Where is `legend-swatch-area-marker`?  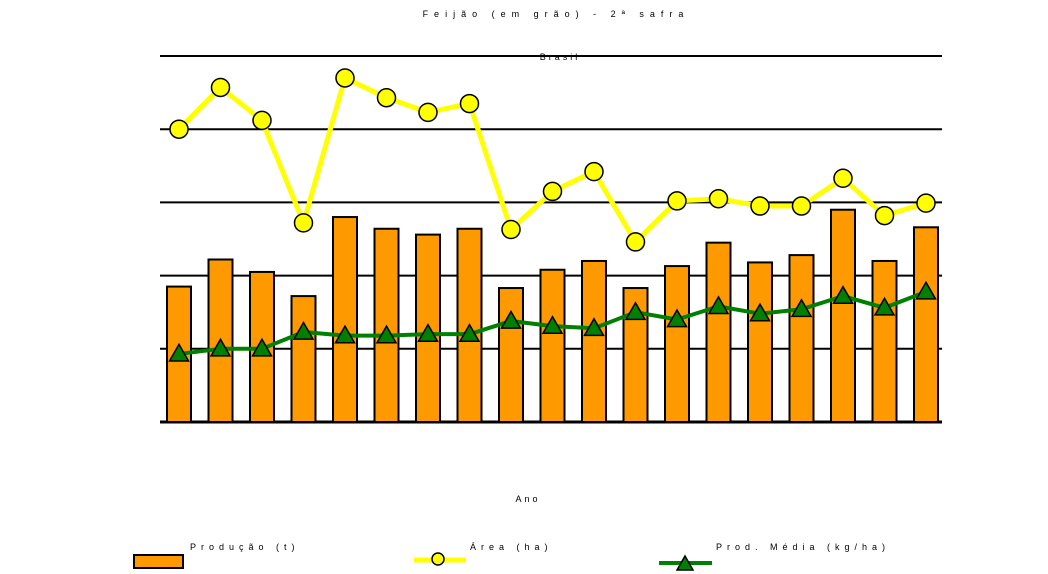 legend-swatch-area-marker is located at coordinates (438, 559).